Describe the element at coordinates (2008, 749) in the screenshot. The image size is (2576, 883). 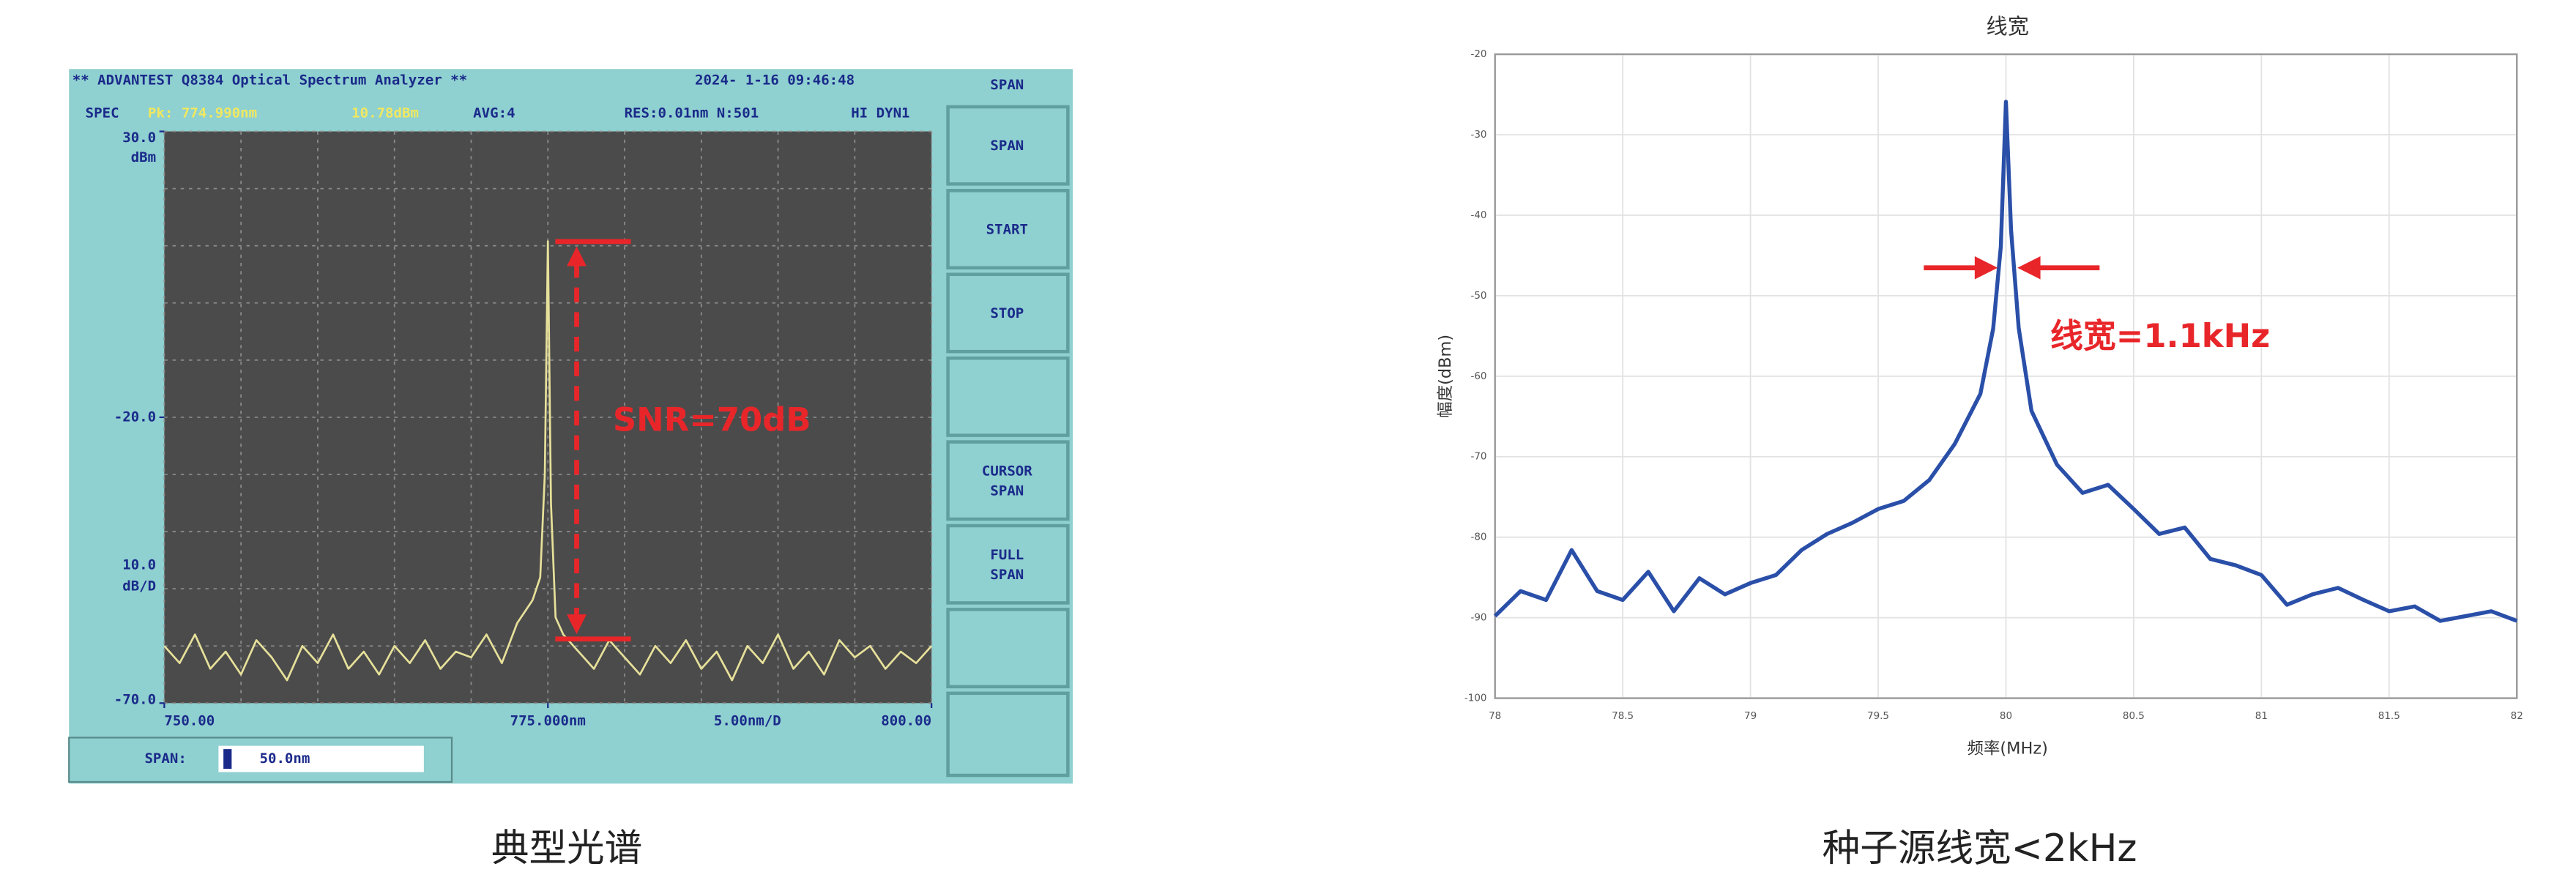
I see `x-axis-label: 频率(MHz)` at that location.